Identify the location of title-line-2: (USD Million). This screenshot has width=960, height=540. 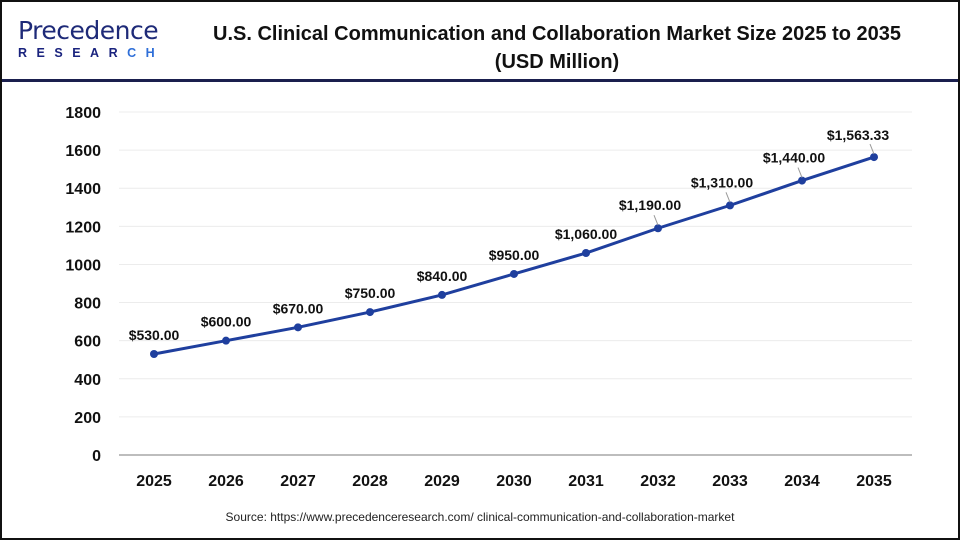
(557, 62).